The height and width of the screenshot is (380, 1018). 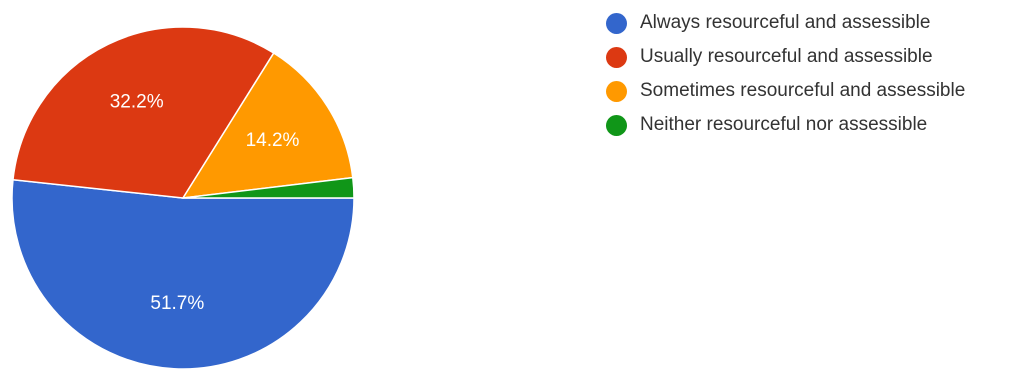 What do you see at coordinates (177, 303) in the screenshot?
I see `slice-label-1: 51.7%` at bounding box center [177, 303].